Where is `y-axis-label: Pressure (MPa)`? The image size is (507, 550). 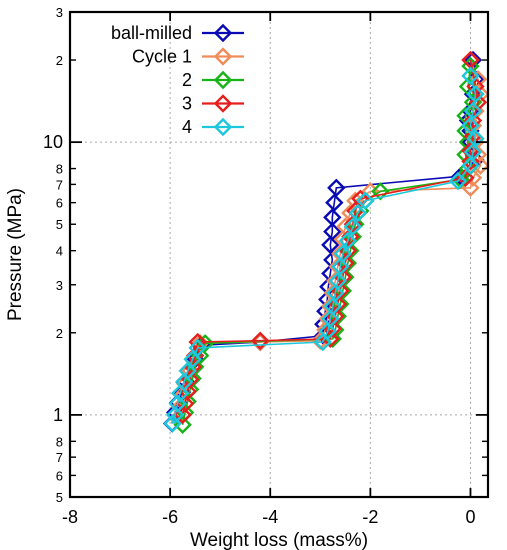 y-axis-label: Pressure (MPa) is located at coordinates (15, 254).